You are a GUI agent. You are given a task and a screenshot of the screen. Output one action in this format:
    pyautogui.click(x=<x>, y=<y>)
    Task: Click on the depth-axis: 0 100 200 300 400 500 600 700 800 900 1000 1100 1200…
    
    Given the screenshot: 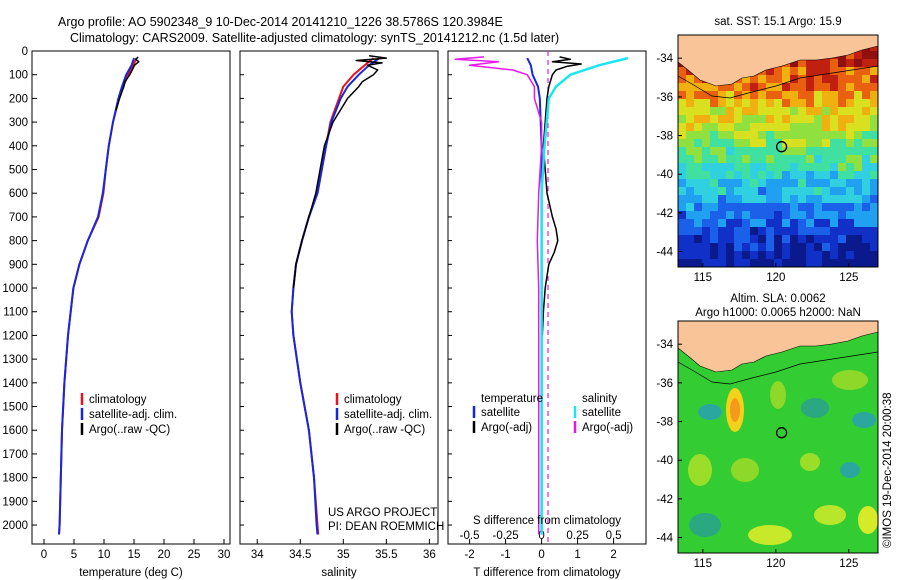 What is the action you would take?
    pyautogui.click(x=19, y=289)
    